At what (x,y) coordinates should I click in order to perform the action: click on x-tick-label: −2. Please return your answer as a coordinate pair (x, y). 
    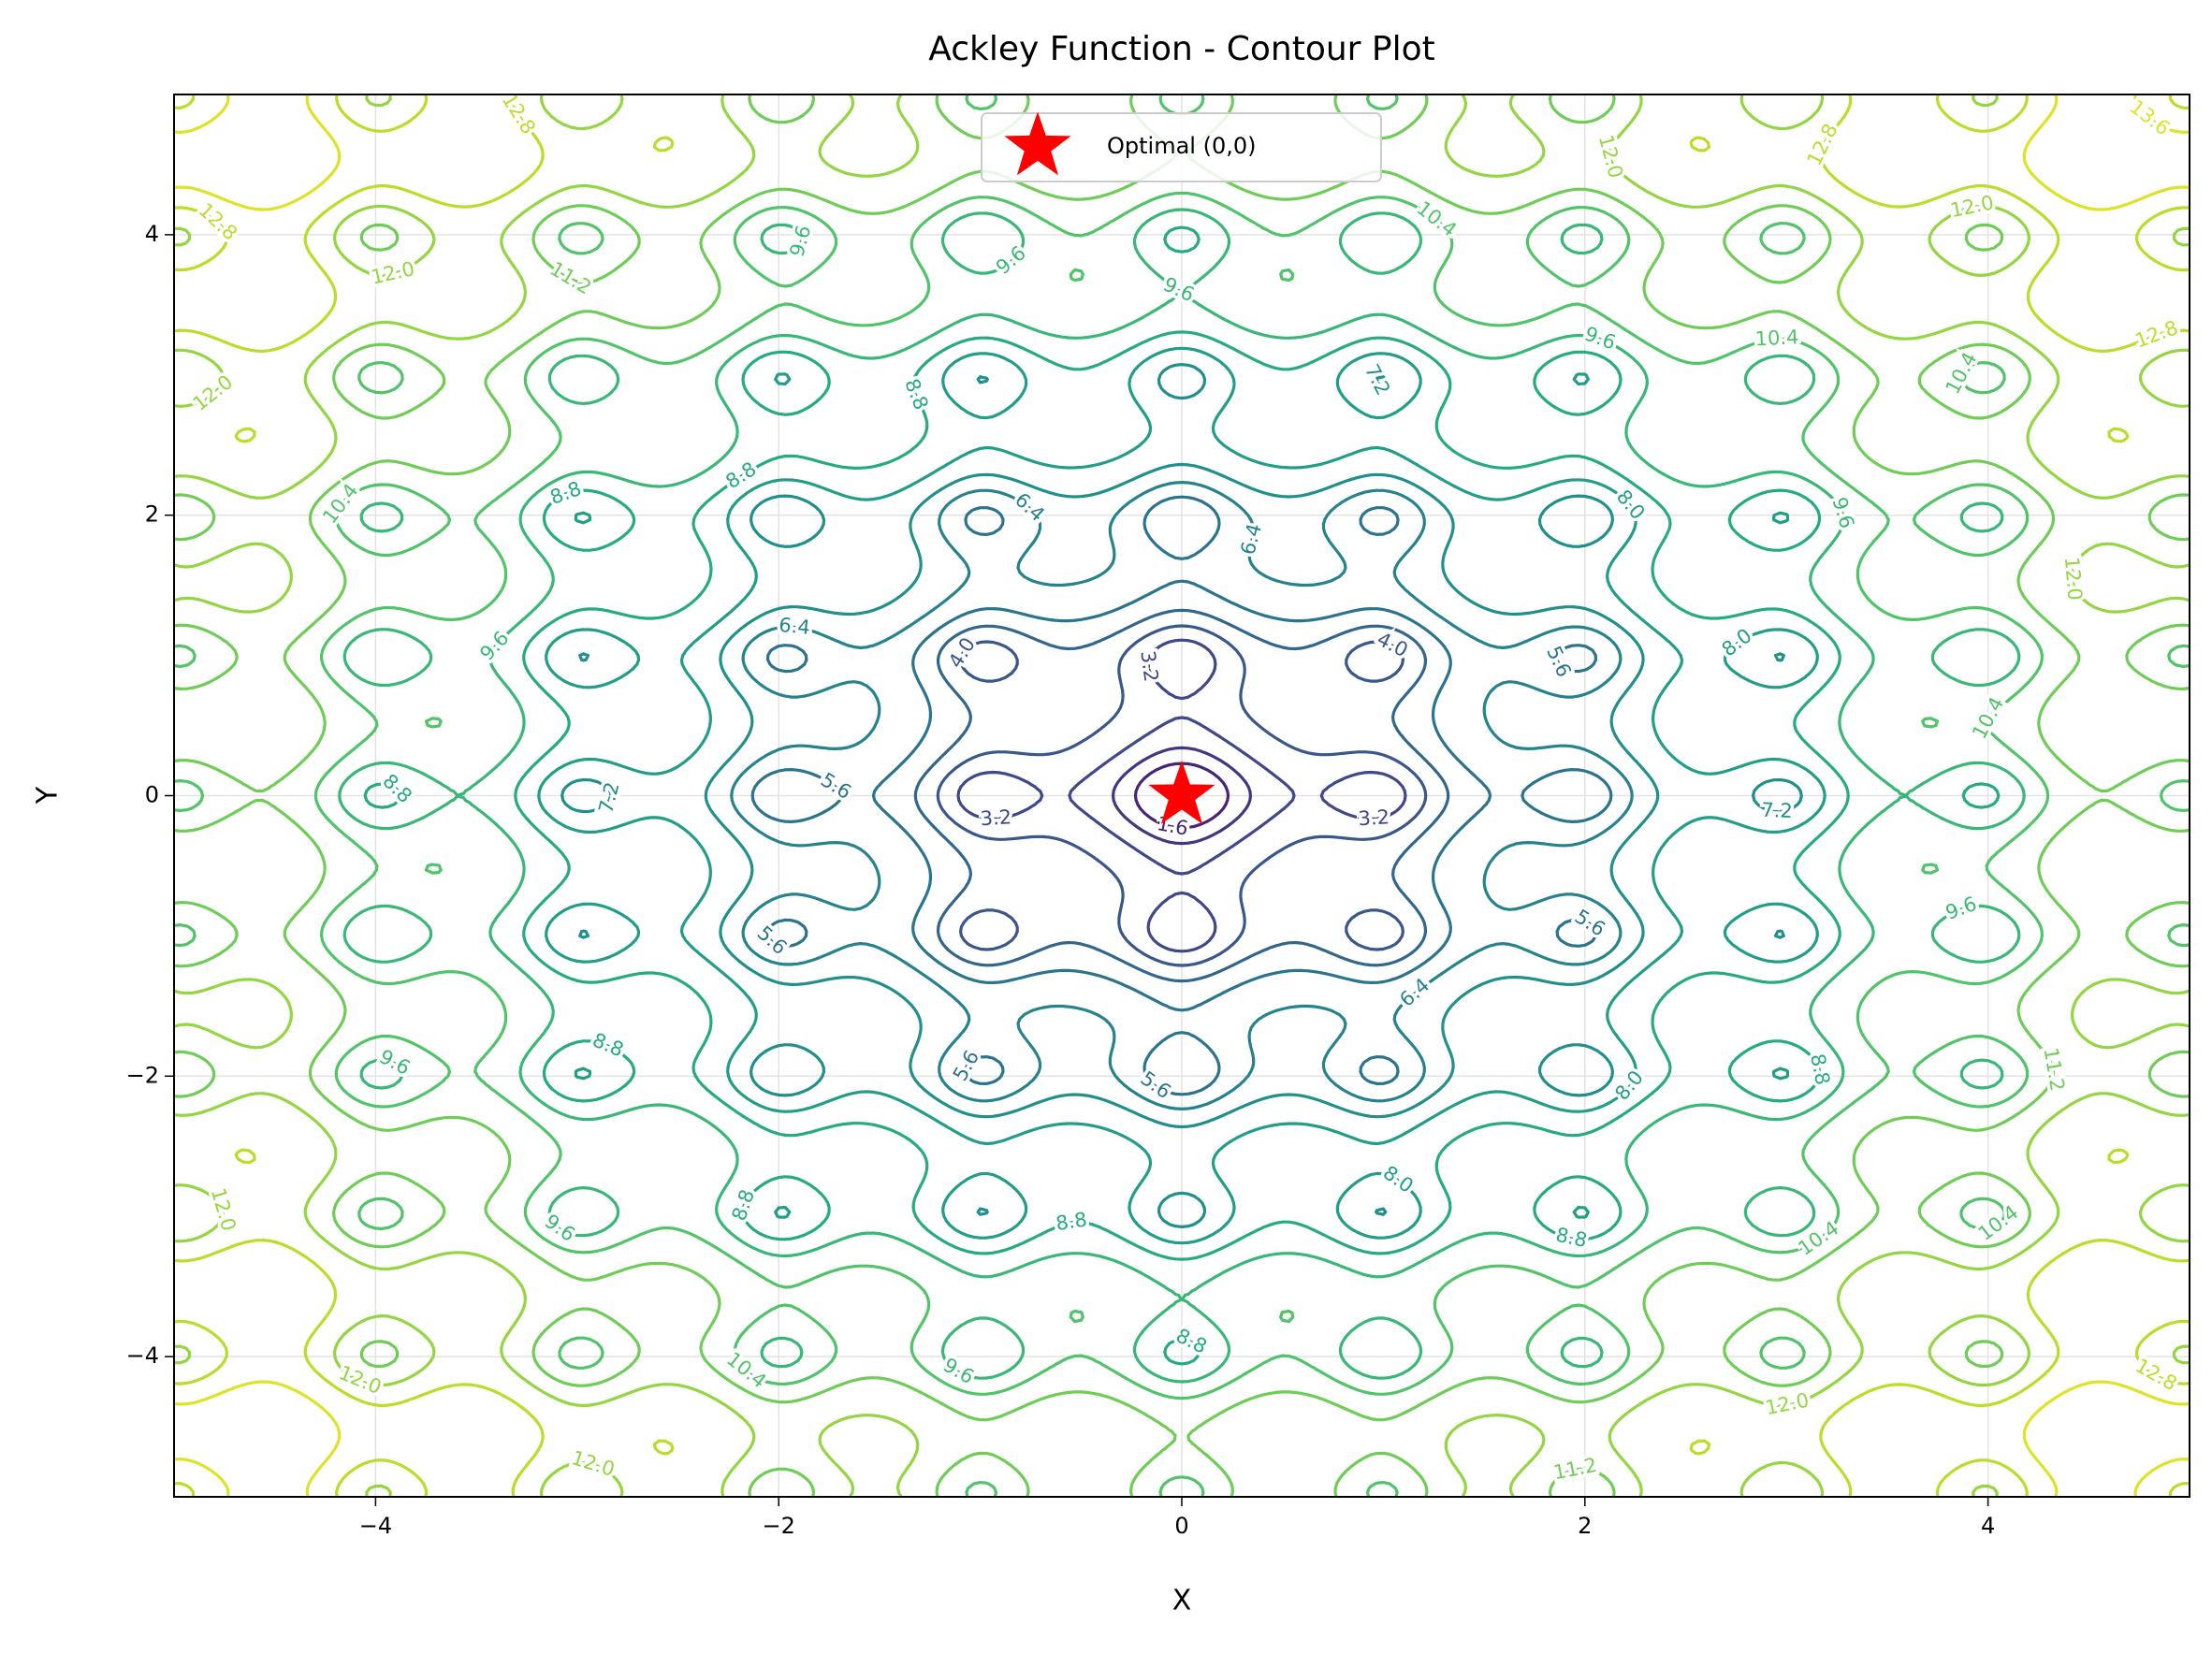
    Looking at the image, I should click on (779, 1526).